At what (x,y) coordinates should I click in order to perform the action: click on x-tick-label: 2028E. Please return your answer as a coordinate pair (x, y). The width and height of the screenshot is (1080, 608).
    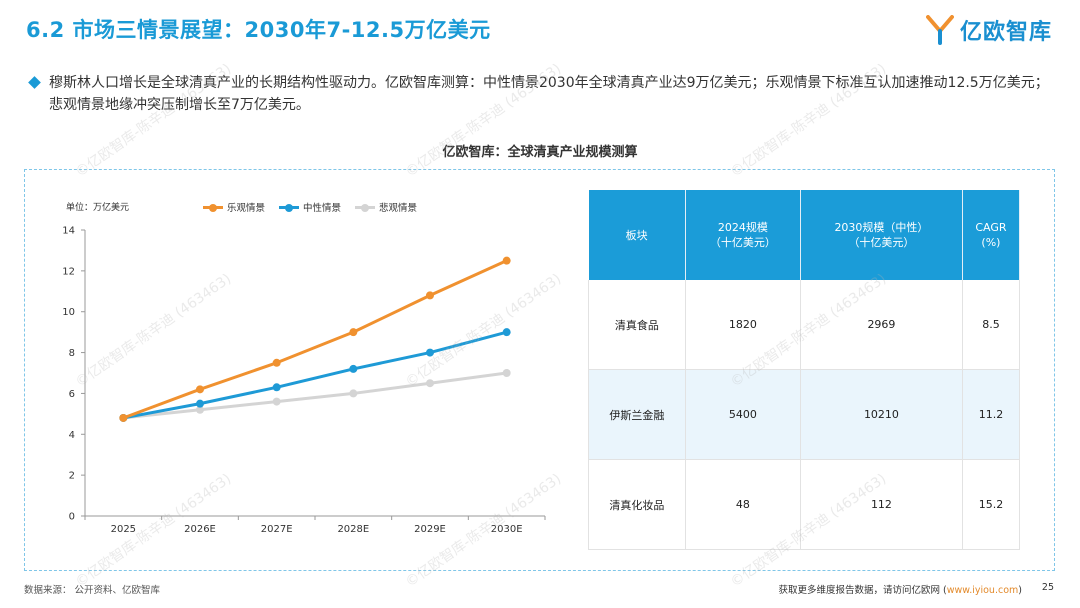
    Looking at the image, I should click on (353, 529).